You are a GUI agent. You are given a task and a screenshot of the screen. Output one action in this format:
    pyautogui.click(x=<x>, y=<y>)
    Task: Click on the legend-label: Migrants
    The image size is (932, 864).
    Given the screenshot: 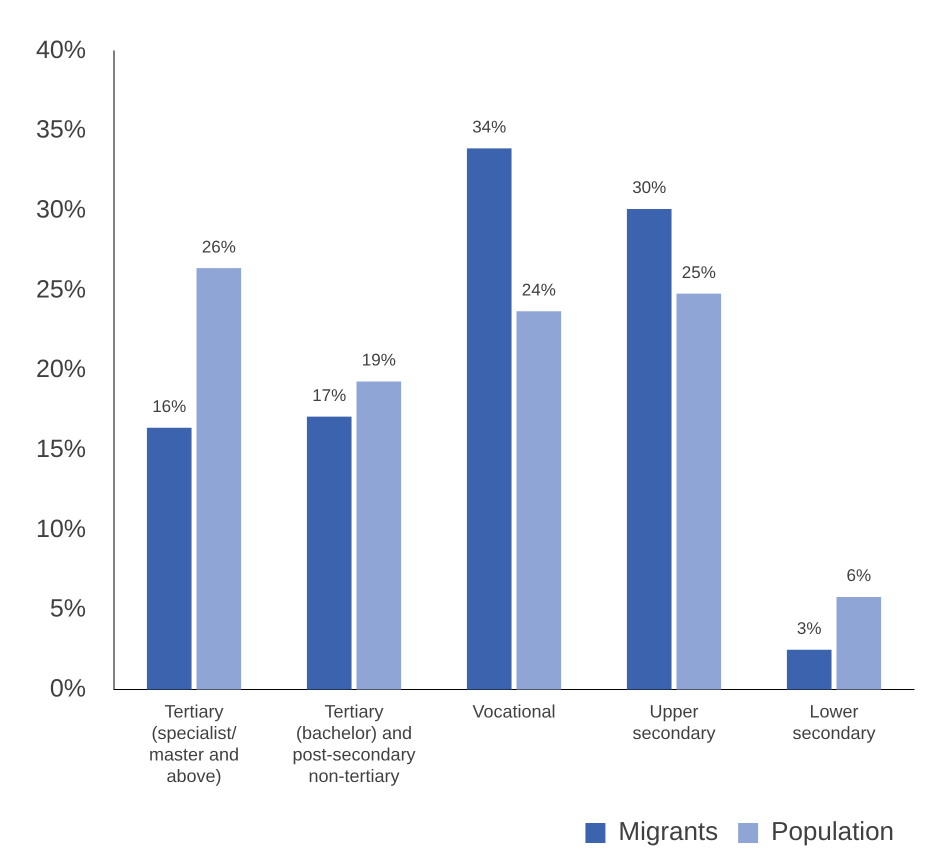 What is the action you would take?
    pyautogui.click(x=668, y=831)
    